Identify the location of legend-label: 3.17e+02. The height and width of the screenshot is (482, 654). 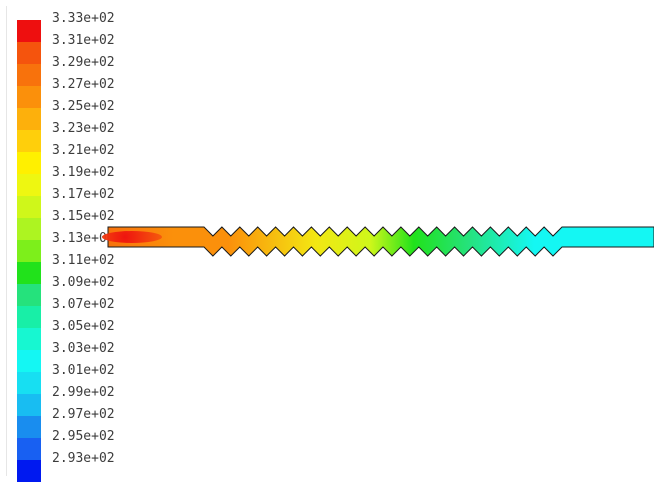
(83, 194).